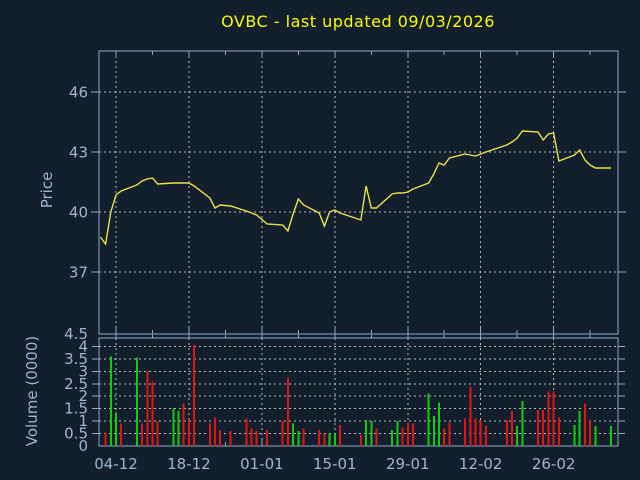  I want to click on tick-label: 40, so click(78, 213).